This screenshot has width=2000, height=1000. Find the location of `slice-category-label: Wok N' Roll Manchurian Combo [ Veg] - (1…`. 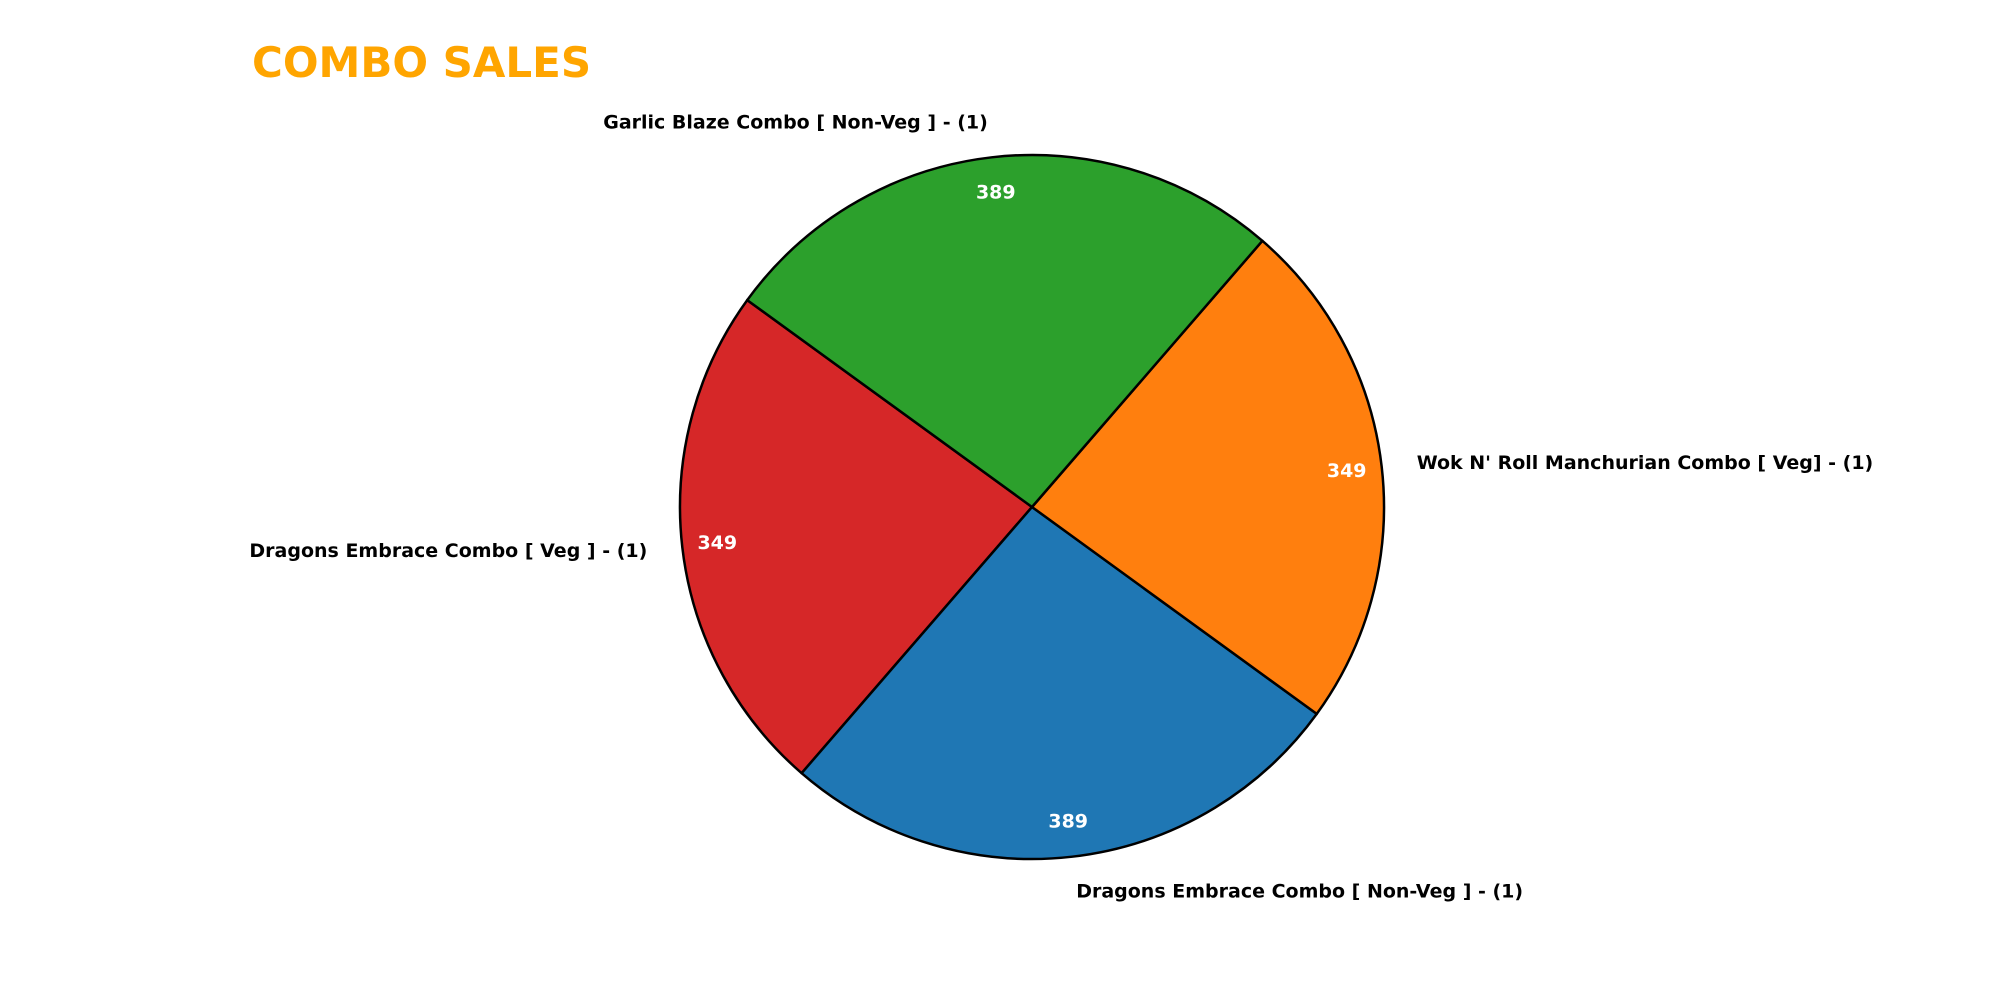

slice-category-label: Wok N' Roll Manchurian Combo [ Veg] - (1… is located at coordinates (1645, 463).